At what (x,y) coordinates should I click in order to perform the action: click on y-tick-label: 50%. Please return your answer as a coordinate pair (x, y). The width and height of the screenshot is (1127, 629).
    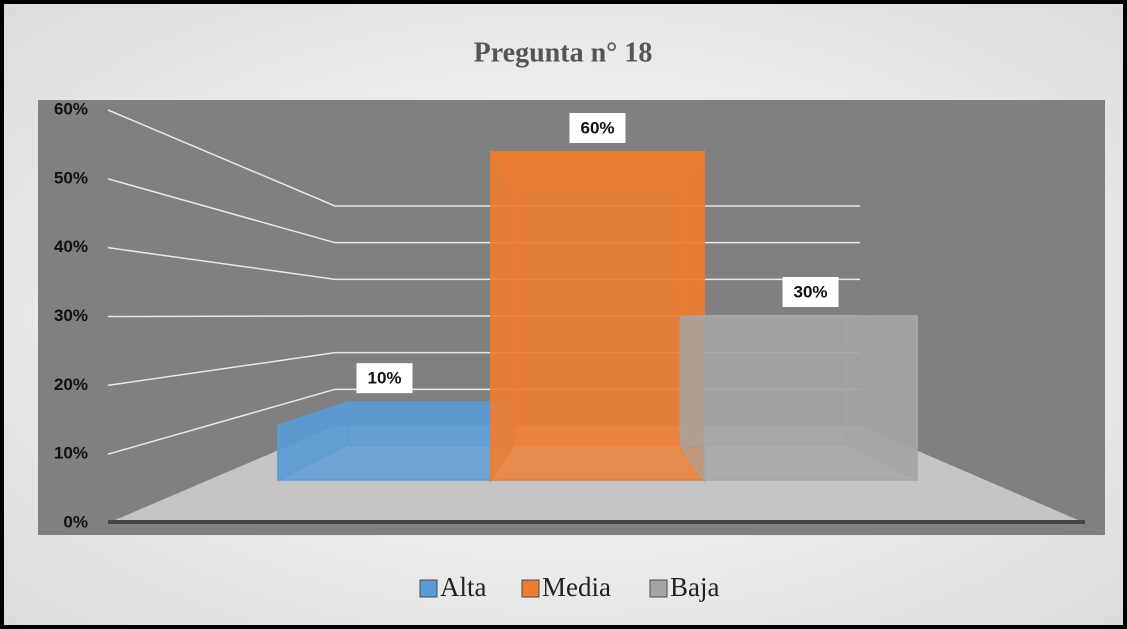
    Looking at the image, I should click on (71, 177).